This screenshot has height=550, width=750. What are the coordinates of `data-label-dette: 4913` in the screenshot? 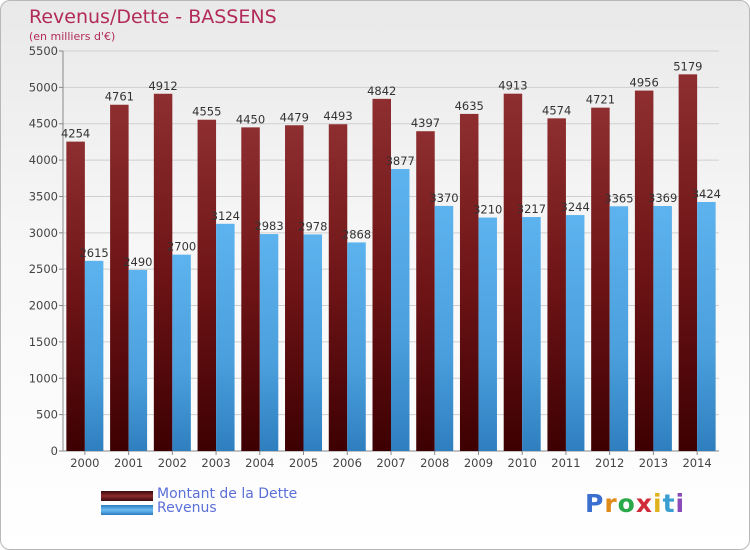 It's located at (512, 86).